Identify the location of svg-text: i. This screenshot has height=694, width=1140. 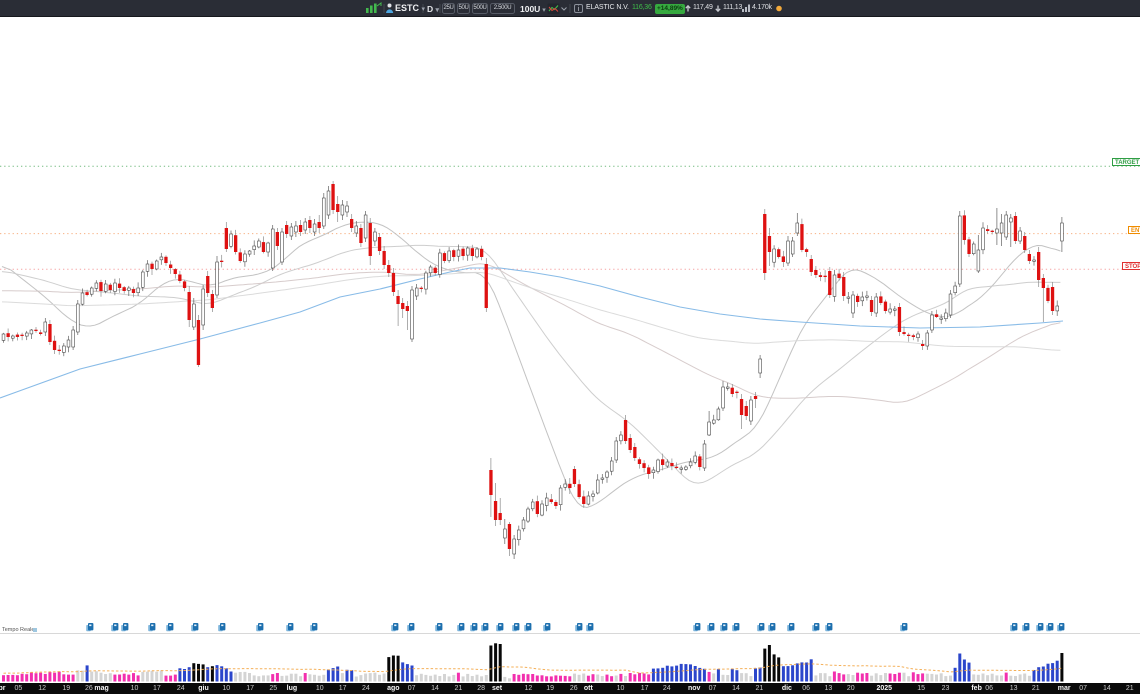
(579, 9).